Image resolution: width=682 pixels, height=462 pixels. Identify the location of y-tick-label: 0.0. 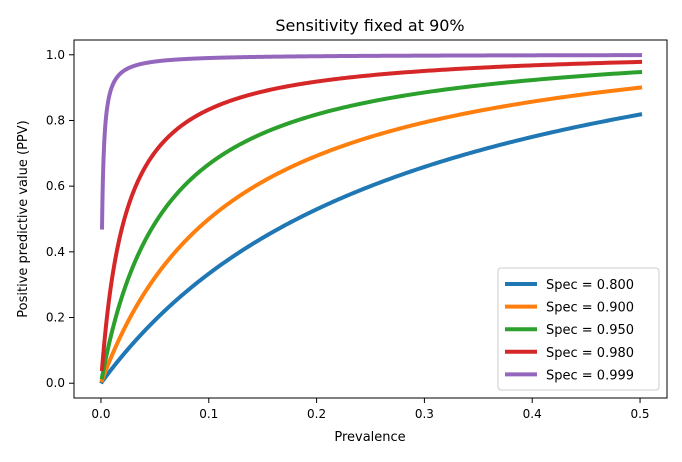
(55, 383).